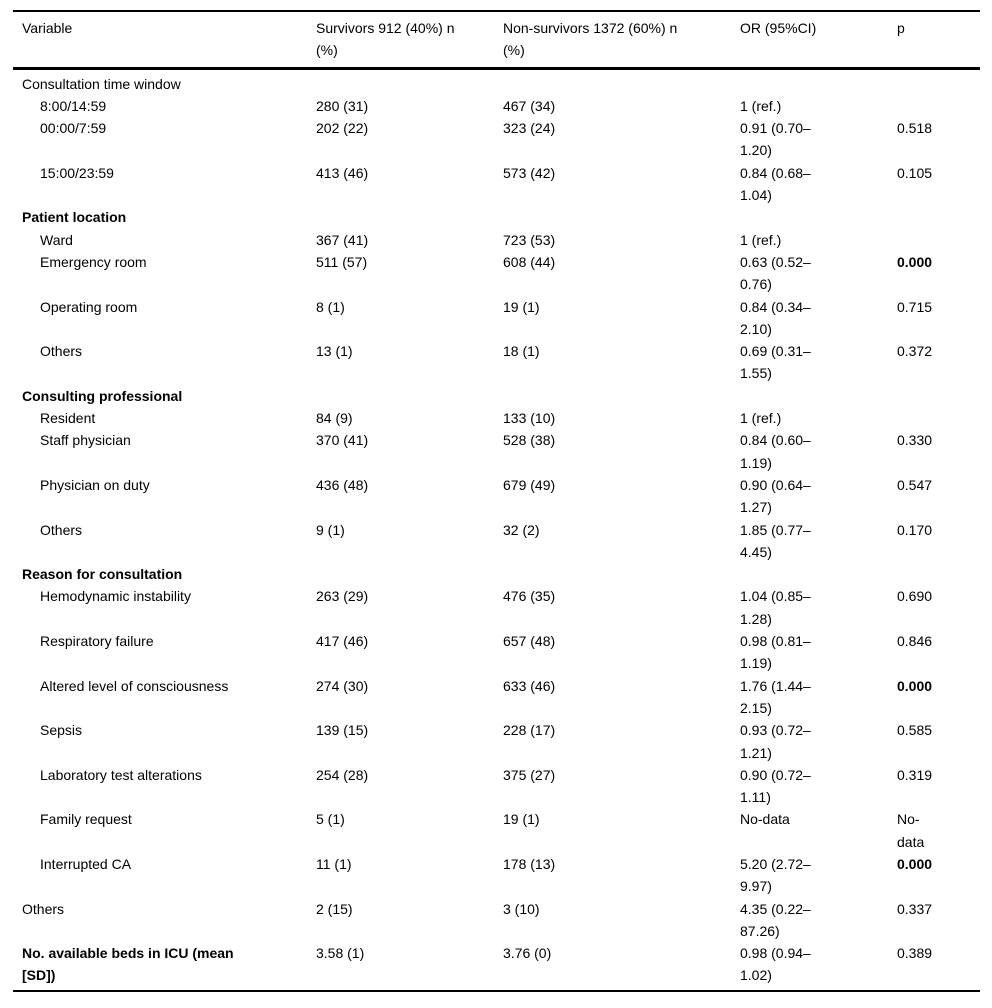 The height and width of the screenshot is (1008, 992). Describe the element at coordinates (529, 685) in the screenshot. I see `cell-nonsurvivors: 633 (46)` at that location.